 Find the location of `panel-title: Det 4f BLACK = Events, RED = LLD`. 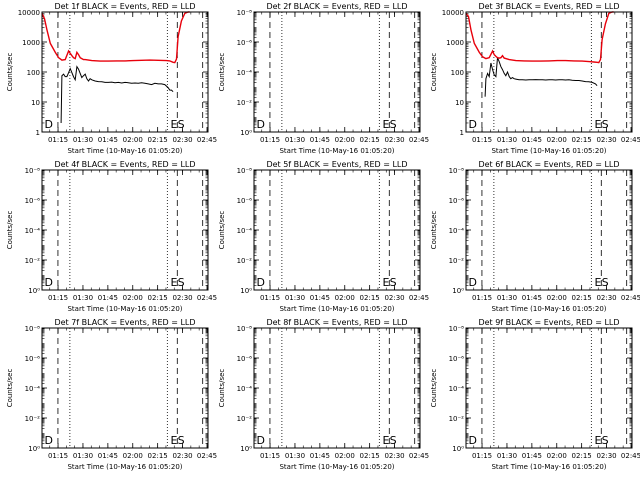

panel-title: Det 4f BLACK = Events, RED = LLD is located at coordinates (124, 164).